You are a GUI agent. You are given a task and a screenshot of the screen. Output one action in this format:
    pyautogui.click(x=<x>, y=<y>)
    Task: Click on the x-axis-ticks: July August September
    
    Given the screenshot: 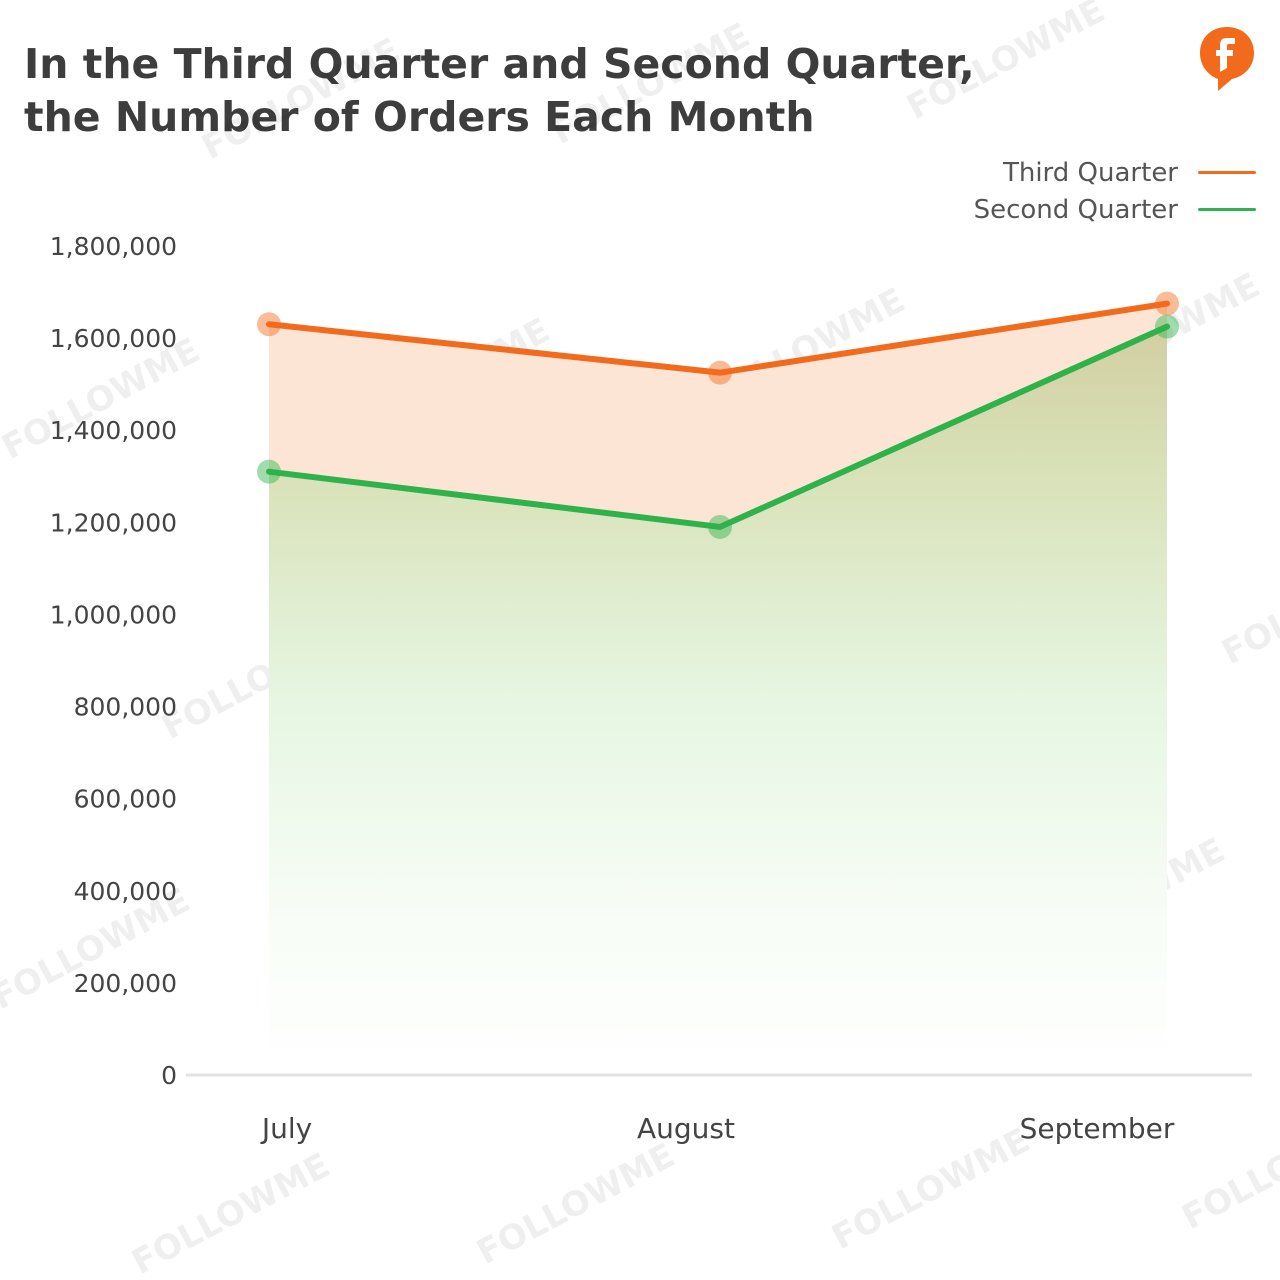 What is the action you would take?
    pyautogui.click(x=717, y=1128)
    